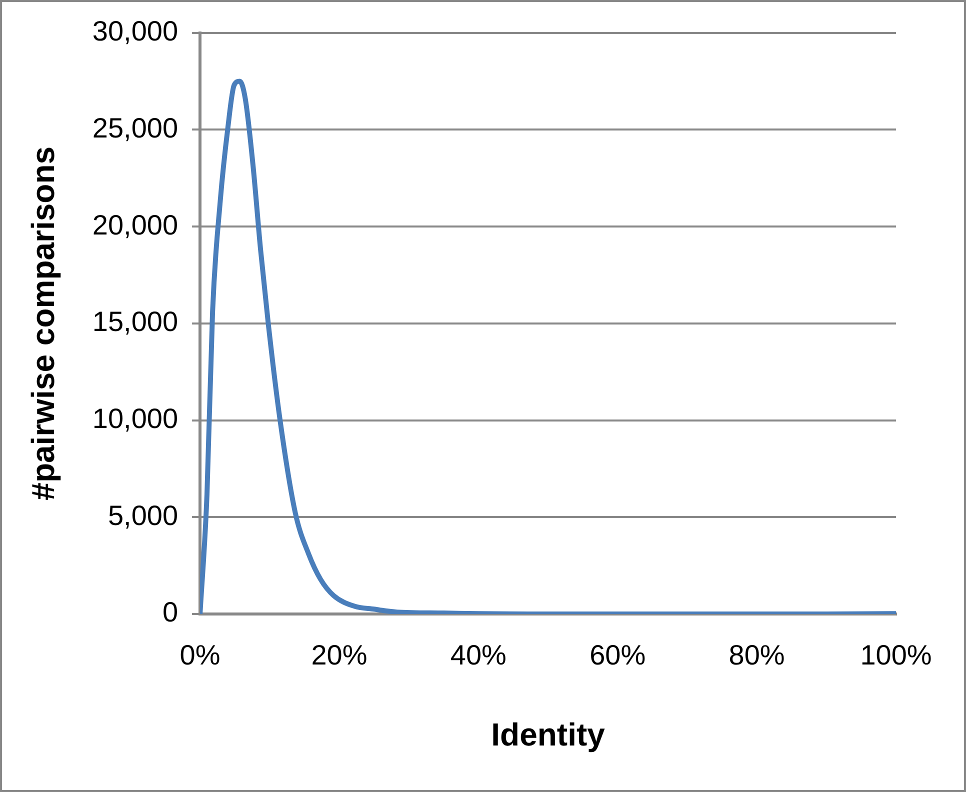 Image resolution: width=966 pixels, height=792 pixels. I want to click on x-tick-label: 100%, so click(896, 655).